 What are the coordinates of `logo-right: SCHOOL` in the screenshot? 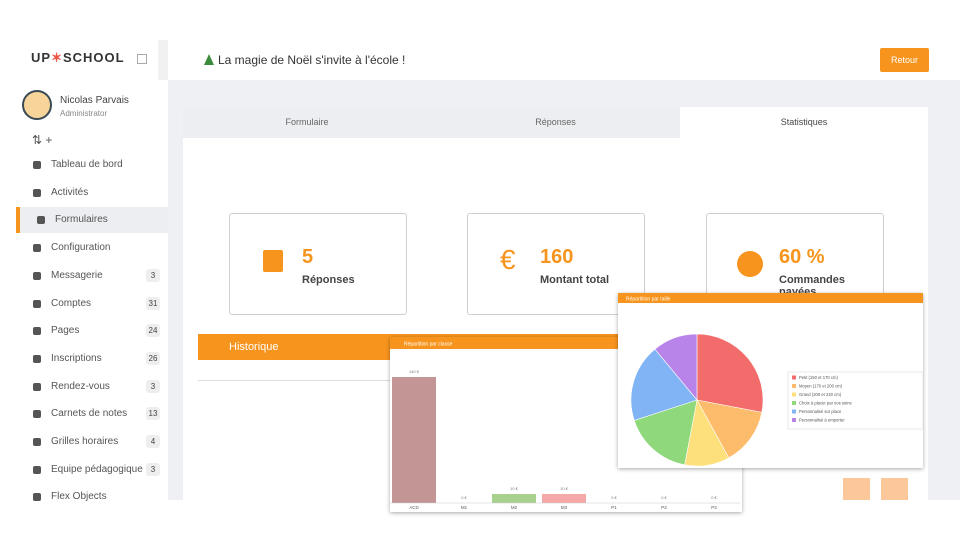 It's located at (93, 57).